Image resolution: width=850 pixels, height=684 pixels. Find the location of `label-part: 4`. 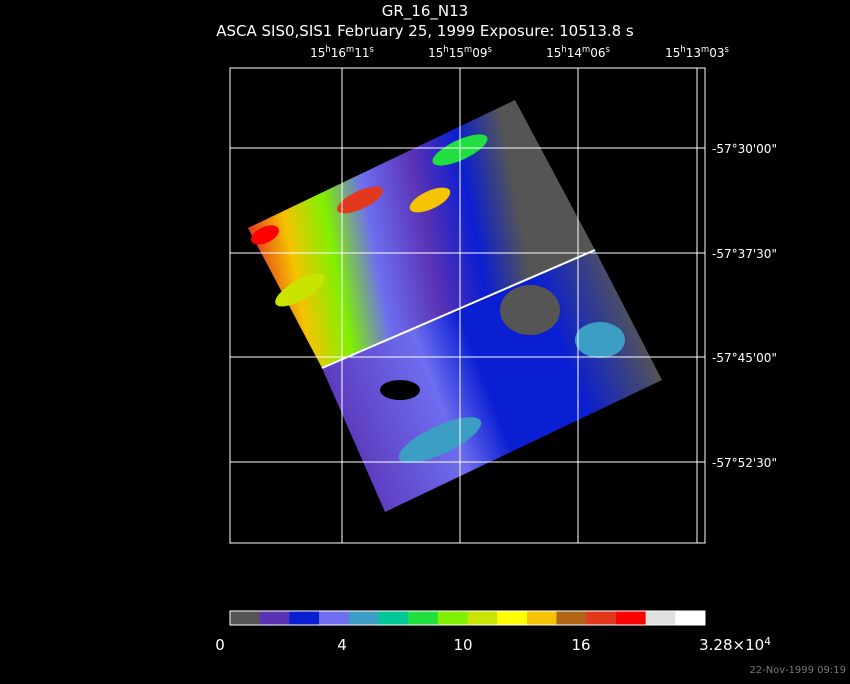

label-part: 4 is located at coordinates (342, 645).